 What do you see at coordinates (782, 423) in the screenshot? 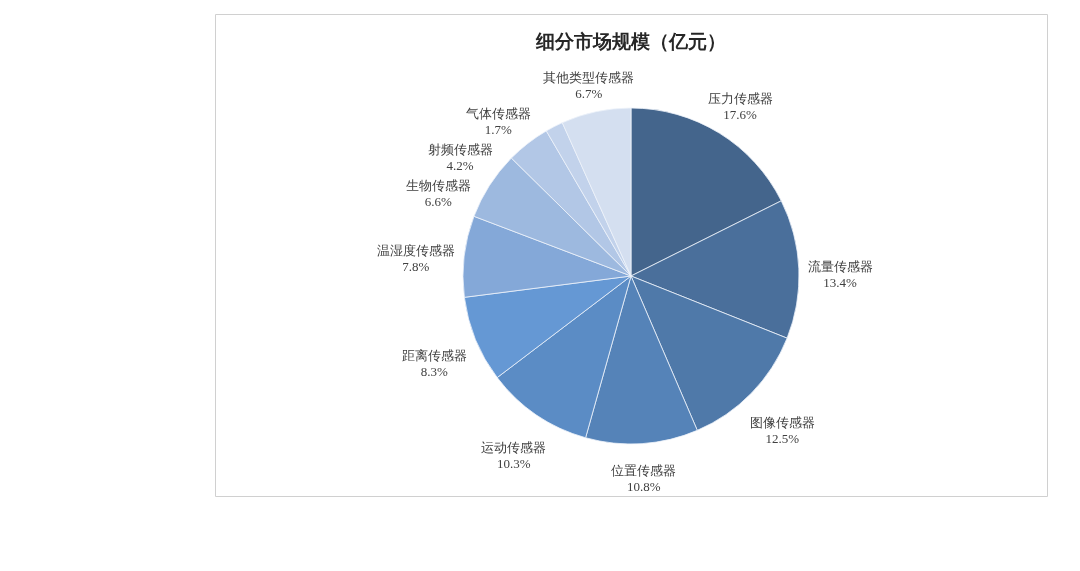
I see `slice-label: 图像传感器` at bounding box center [782, 423].